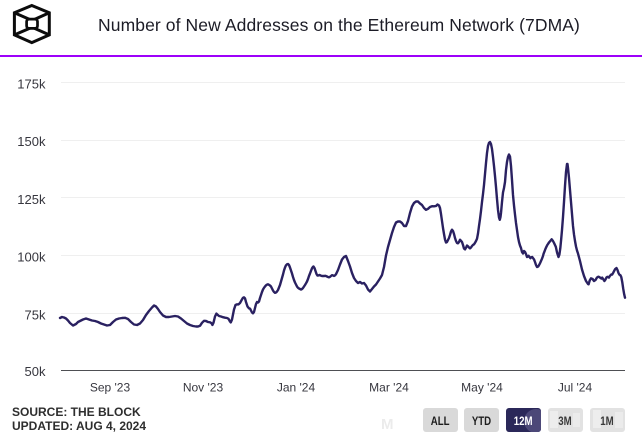 The width and height of the screenshot is (642, 439). Describe the element at coordinates (31, 199) in the screenshot. I see `svg-text: 125k` at that location.